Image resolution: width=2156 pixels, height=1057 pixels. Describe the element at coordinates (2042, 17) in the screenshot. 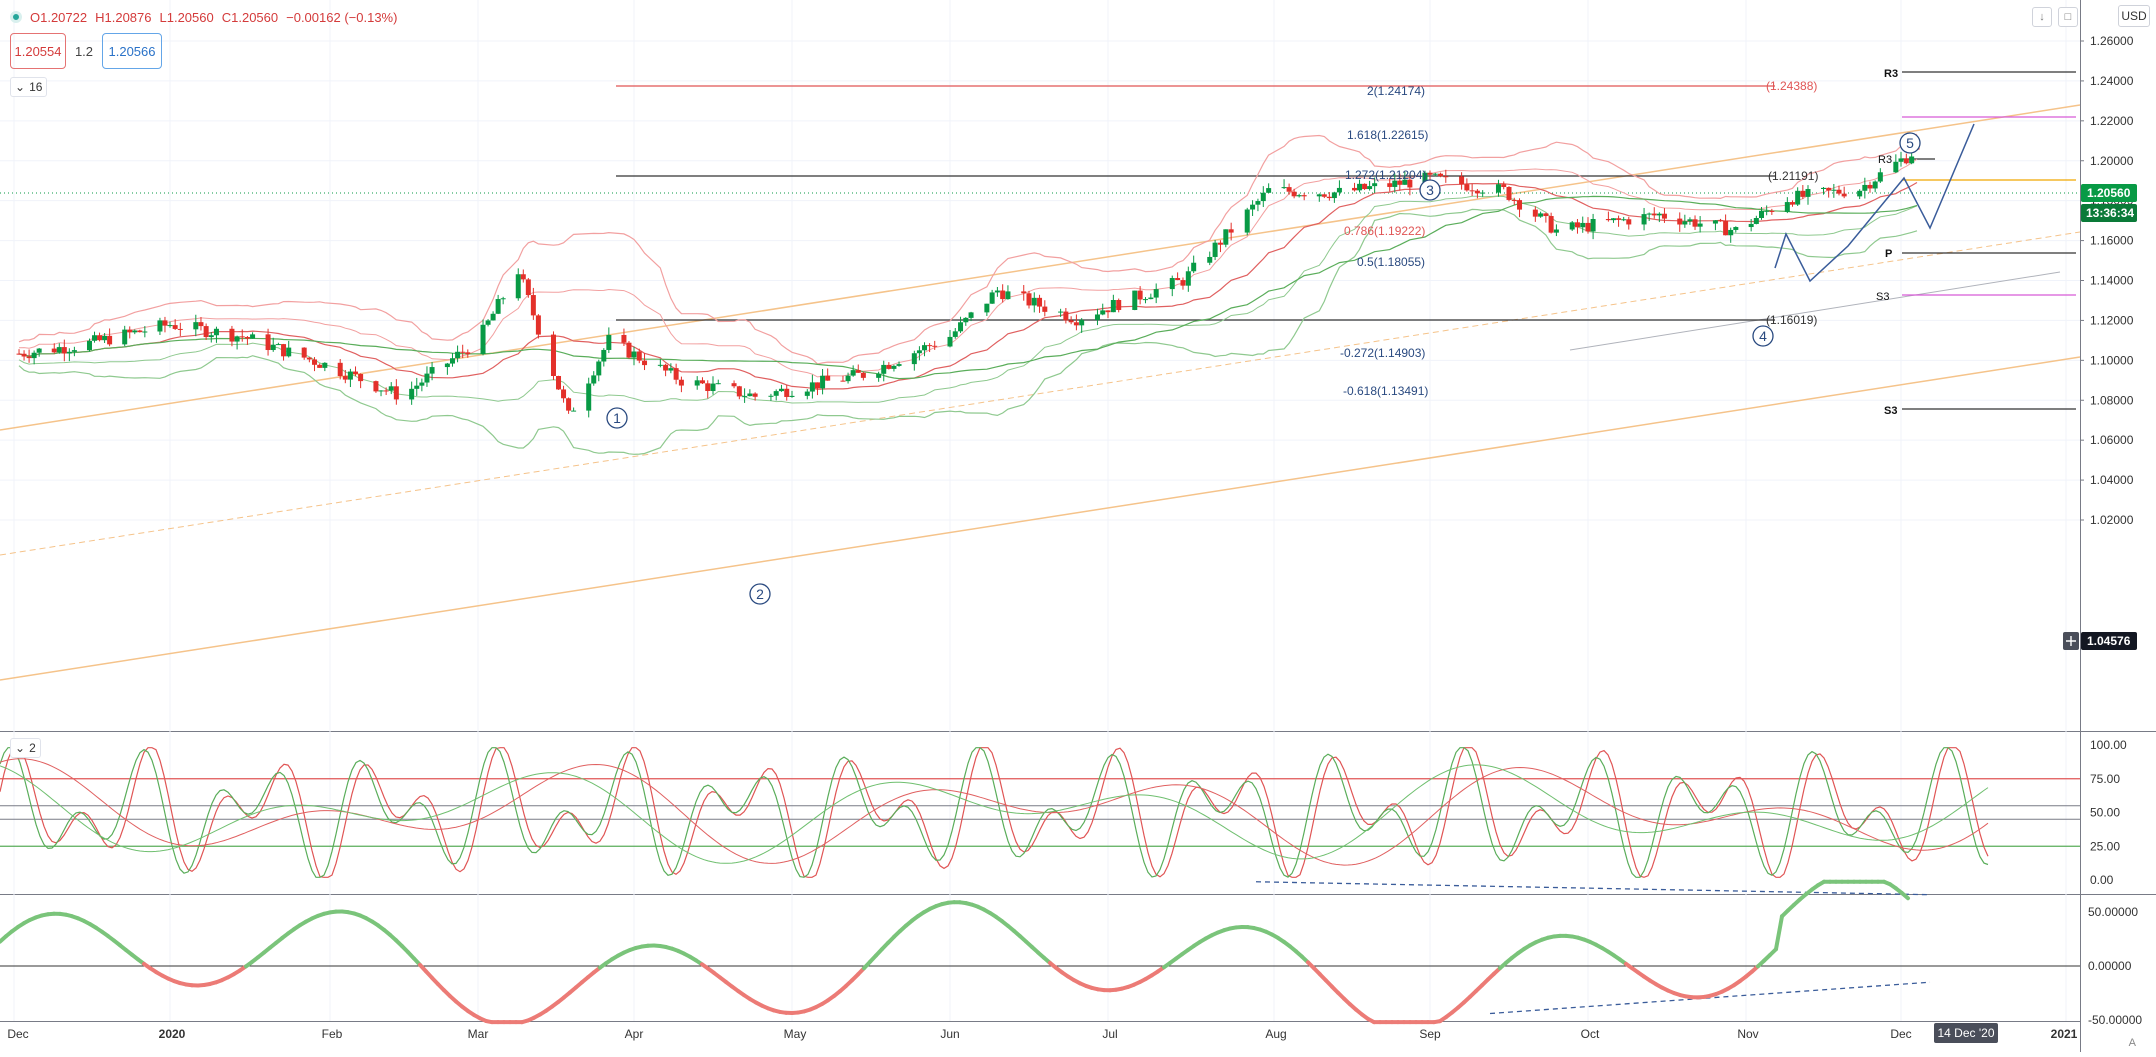

I see `download-icon: ↓` at that location.